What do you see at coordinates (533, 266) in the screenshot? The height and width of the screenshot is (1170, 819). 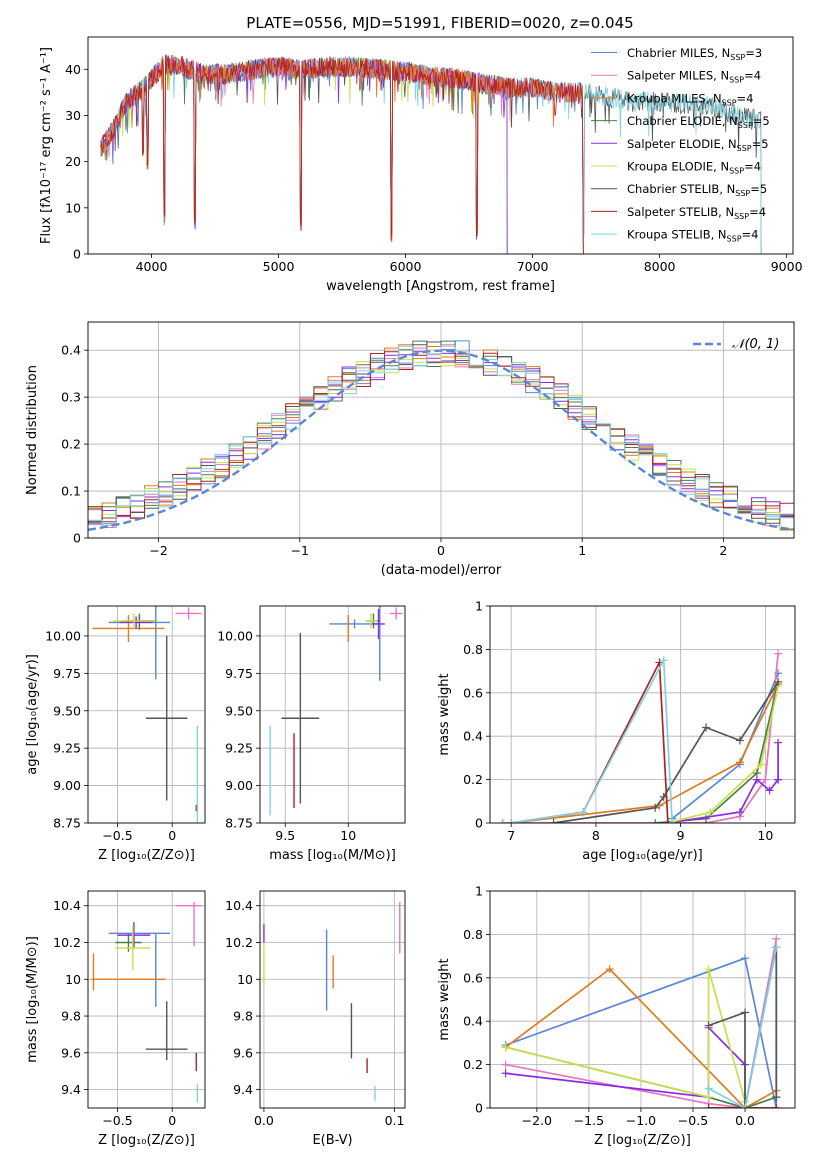 I see `x-tick-label: 7000` at bounding box center [533, 266].